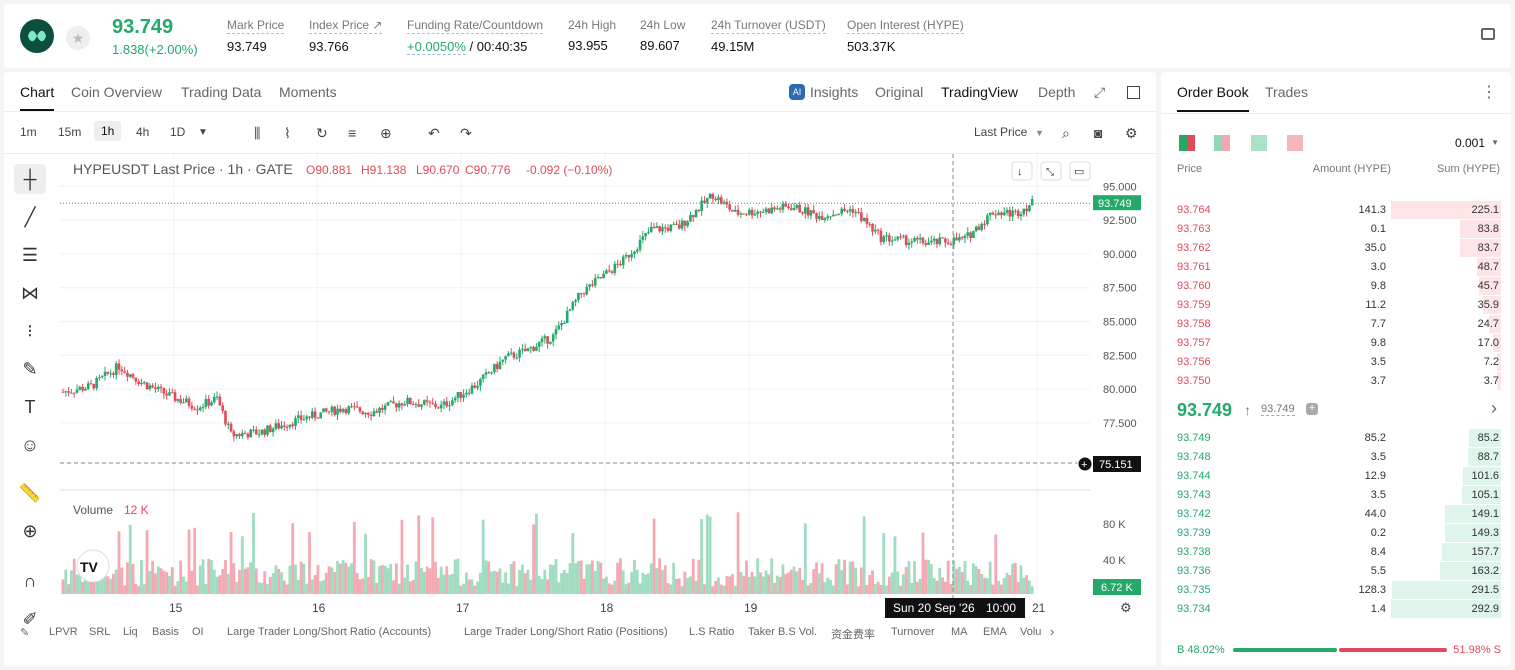  Describe the element at coordinates (712, 632) in the screenshot. I see `ind-ls-ratio: L.S Ratio` at that location.